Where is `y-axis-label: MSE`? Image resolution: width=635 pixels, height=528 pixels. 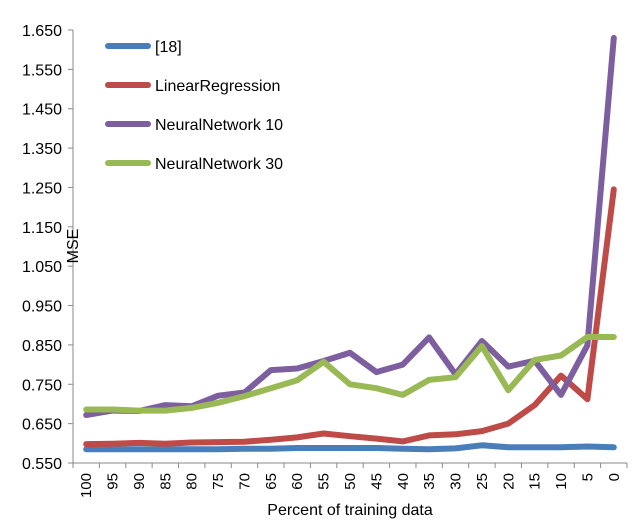
y-axis-label: MSE is located at coordinates (73, 246).